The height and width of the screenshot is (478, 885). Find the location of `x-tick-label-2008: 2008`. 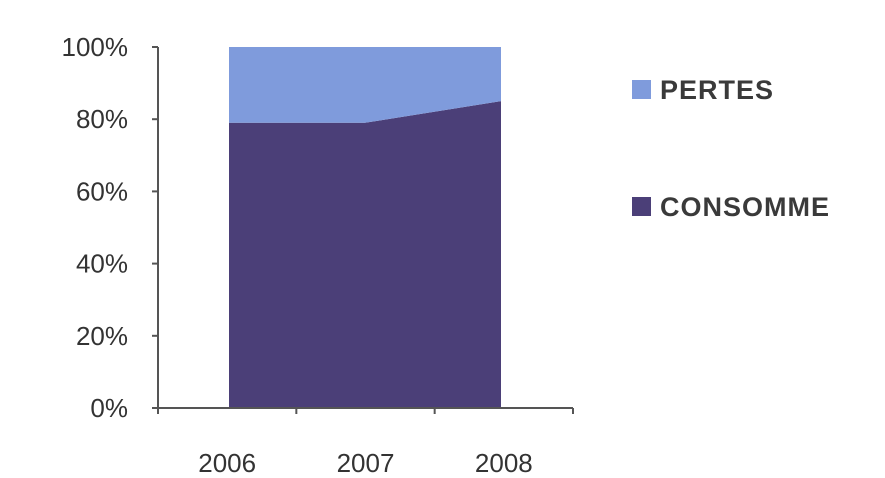

x-tick-label-2008: 2008 is located at coordinates (504, 463).